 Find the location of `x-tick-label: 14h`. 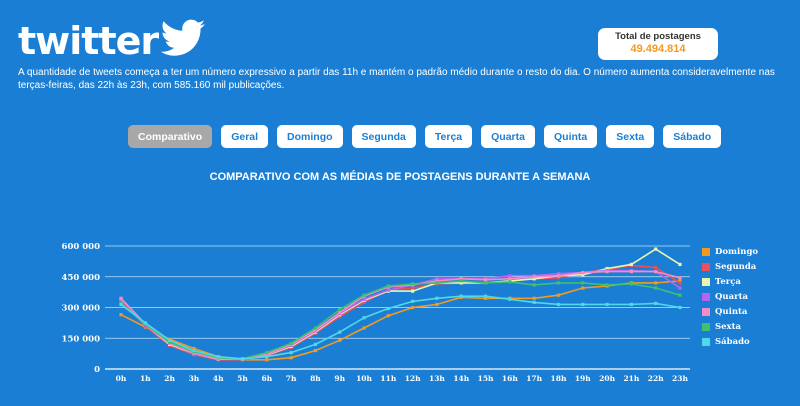

x-tick-label: 14h is located at coordinates (461, 378).